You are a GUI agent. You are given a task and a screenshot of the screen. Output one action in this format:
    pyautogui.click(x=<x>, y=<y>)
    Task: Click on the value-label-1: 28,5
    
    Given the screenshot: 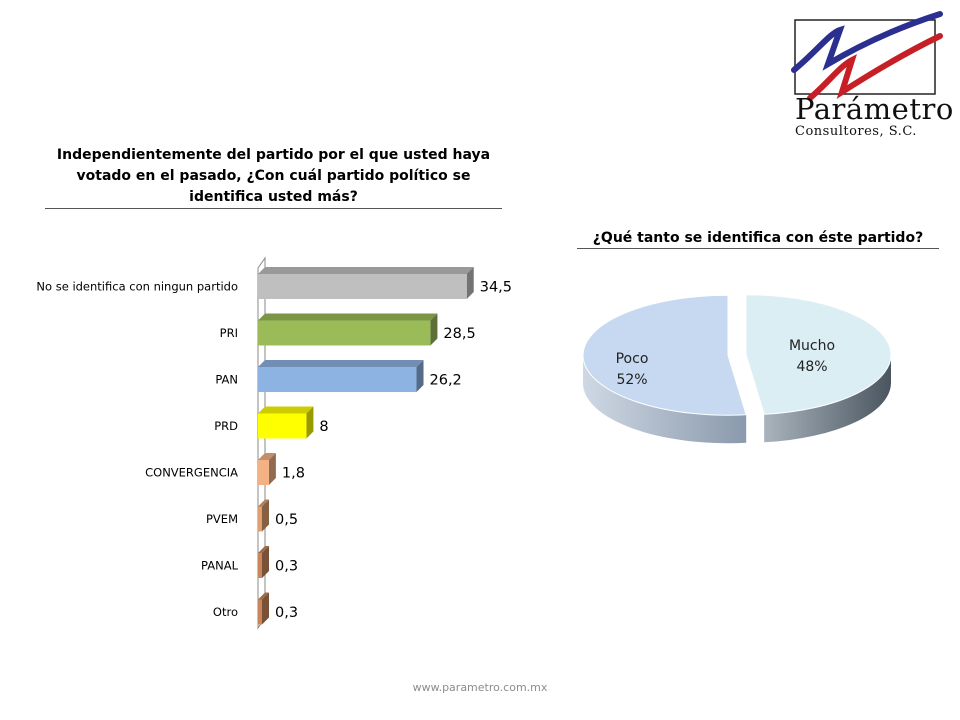 What is the action you would take?
    pyautogui.click(x=459, y=334)
    